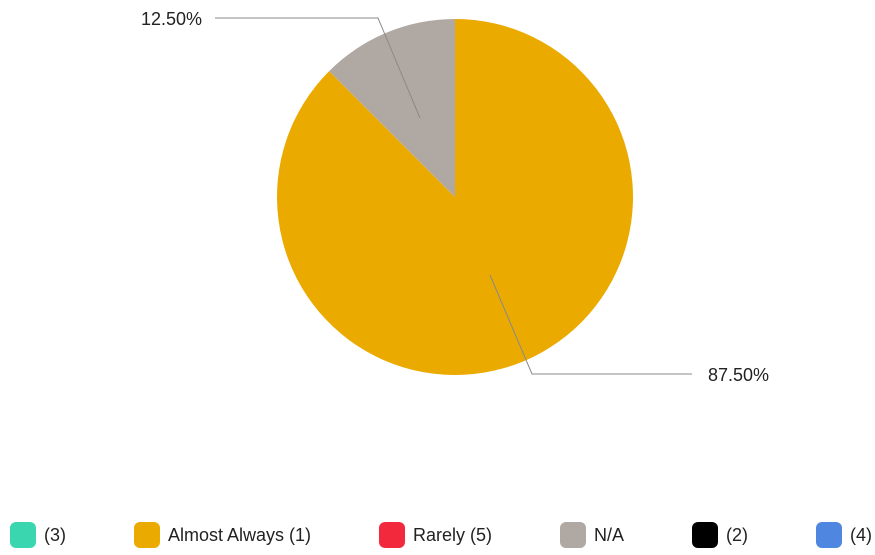 This screenshot has height=555, width=875. I want to click on legend-item: N/A, so click(592, 535).